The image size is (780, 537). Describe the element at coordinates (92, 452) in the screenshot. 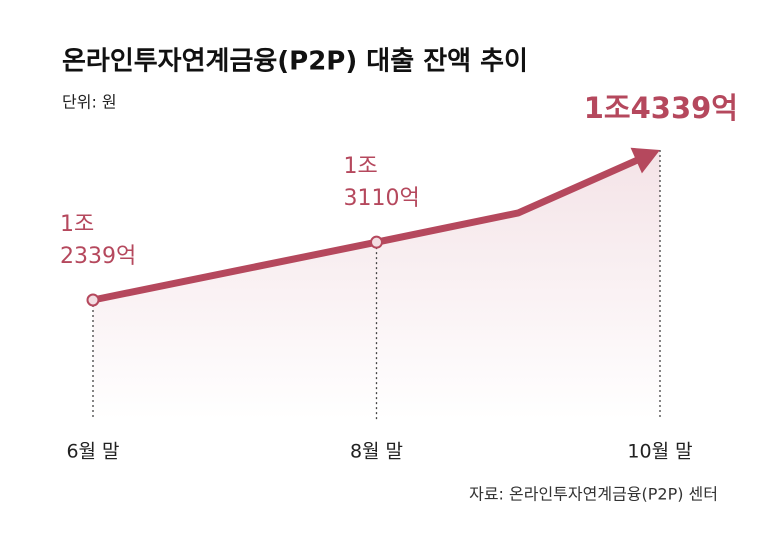

I see `x-tick-label: 6월 말` at that location.